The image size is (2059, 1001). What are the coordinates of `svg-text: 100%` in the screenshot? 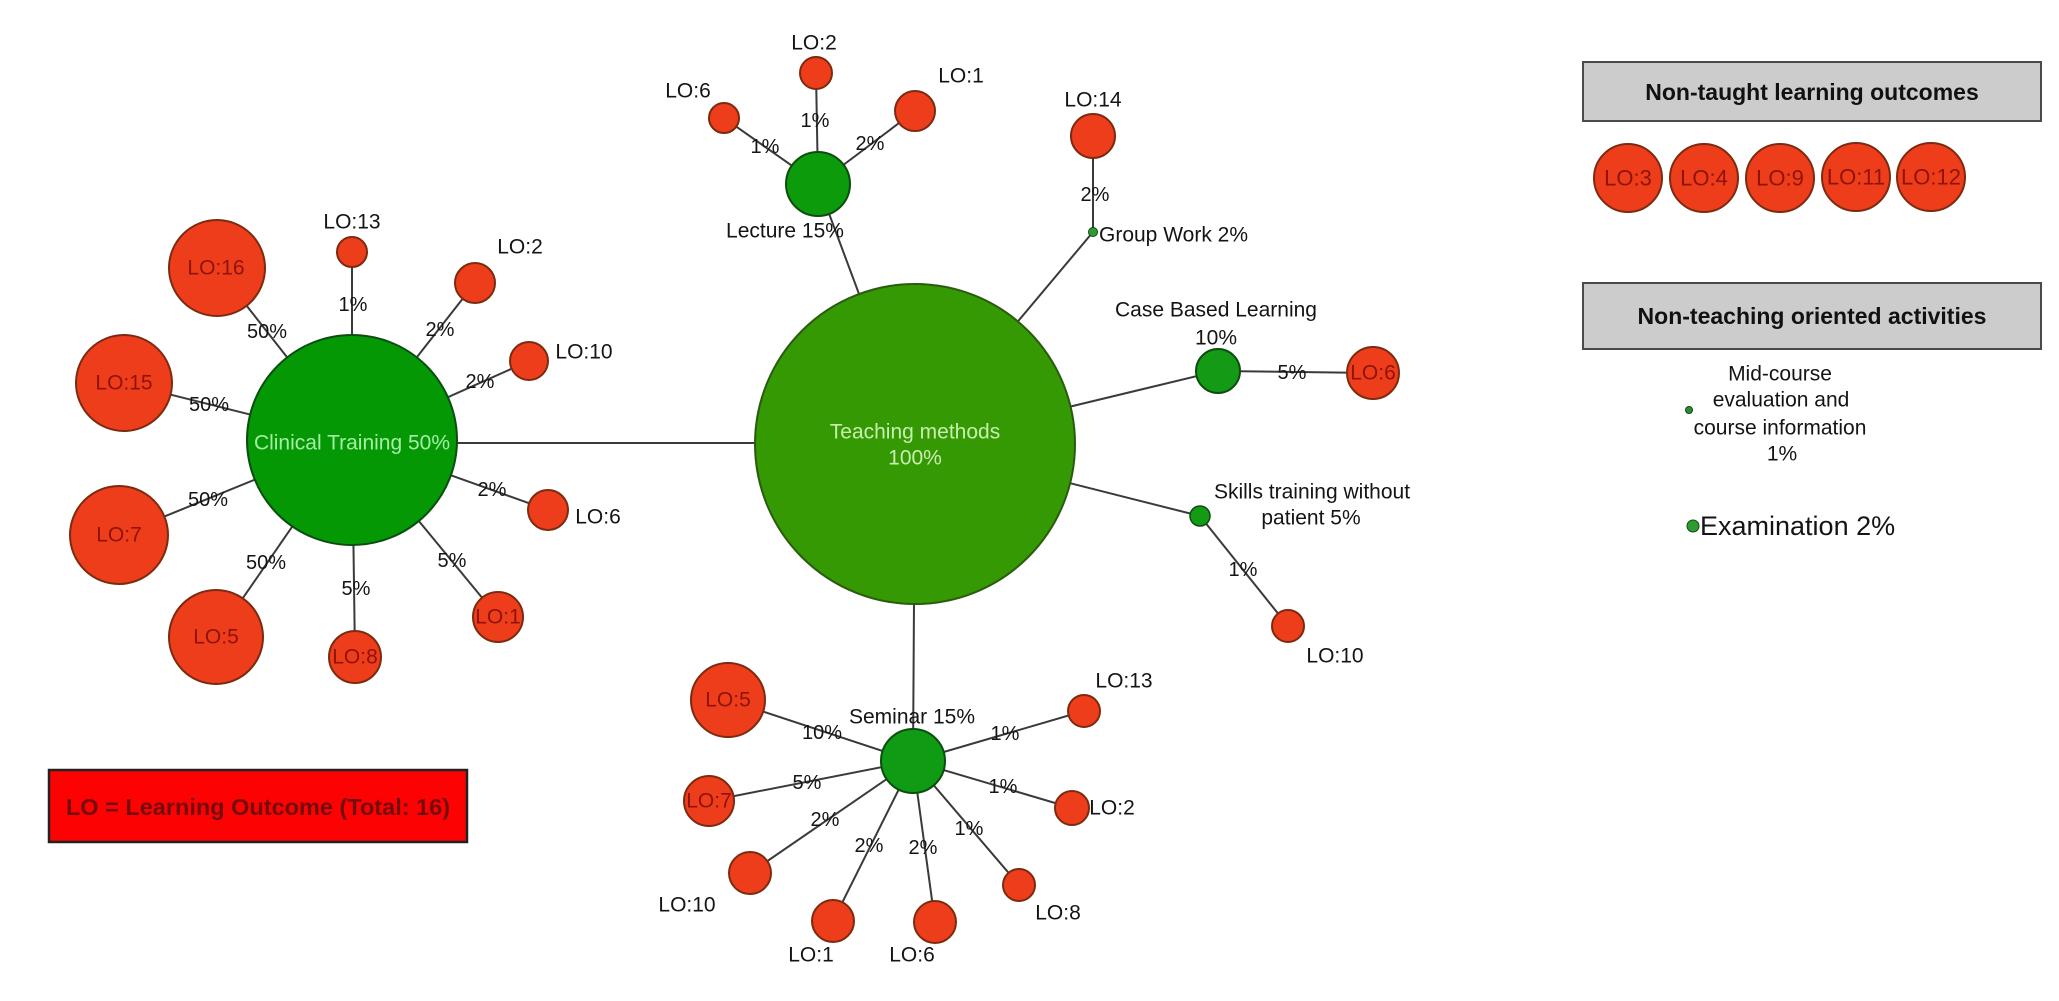 It's located at (915, 458).